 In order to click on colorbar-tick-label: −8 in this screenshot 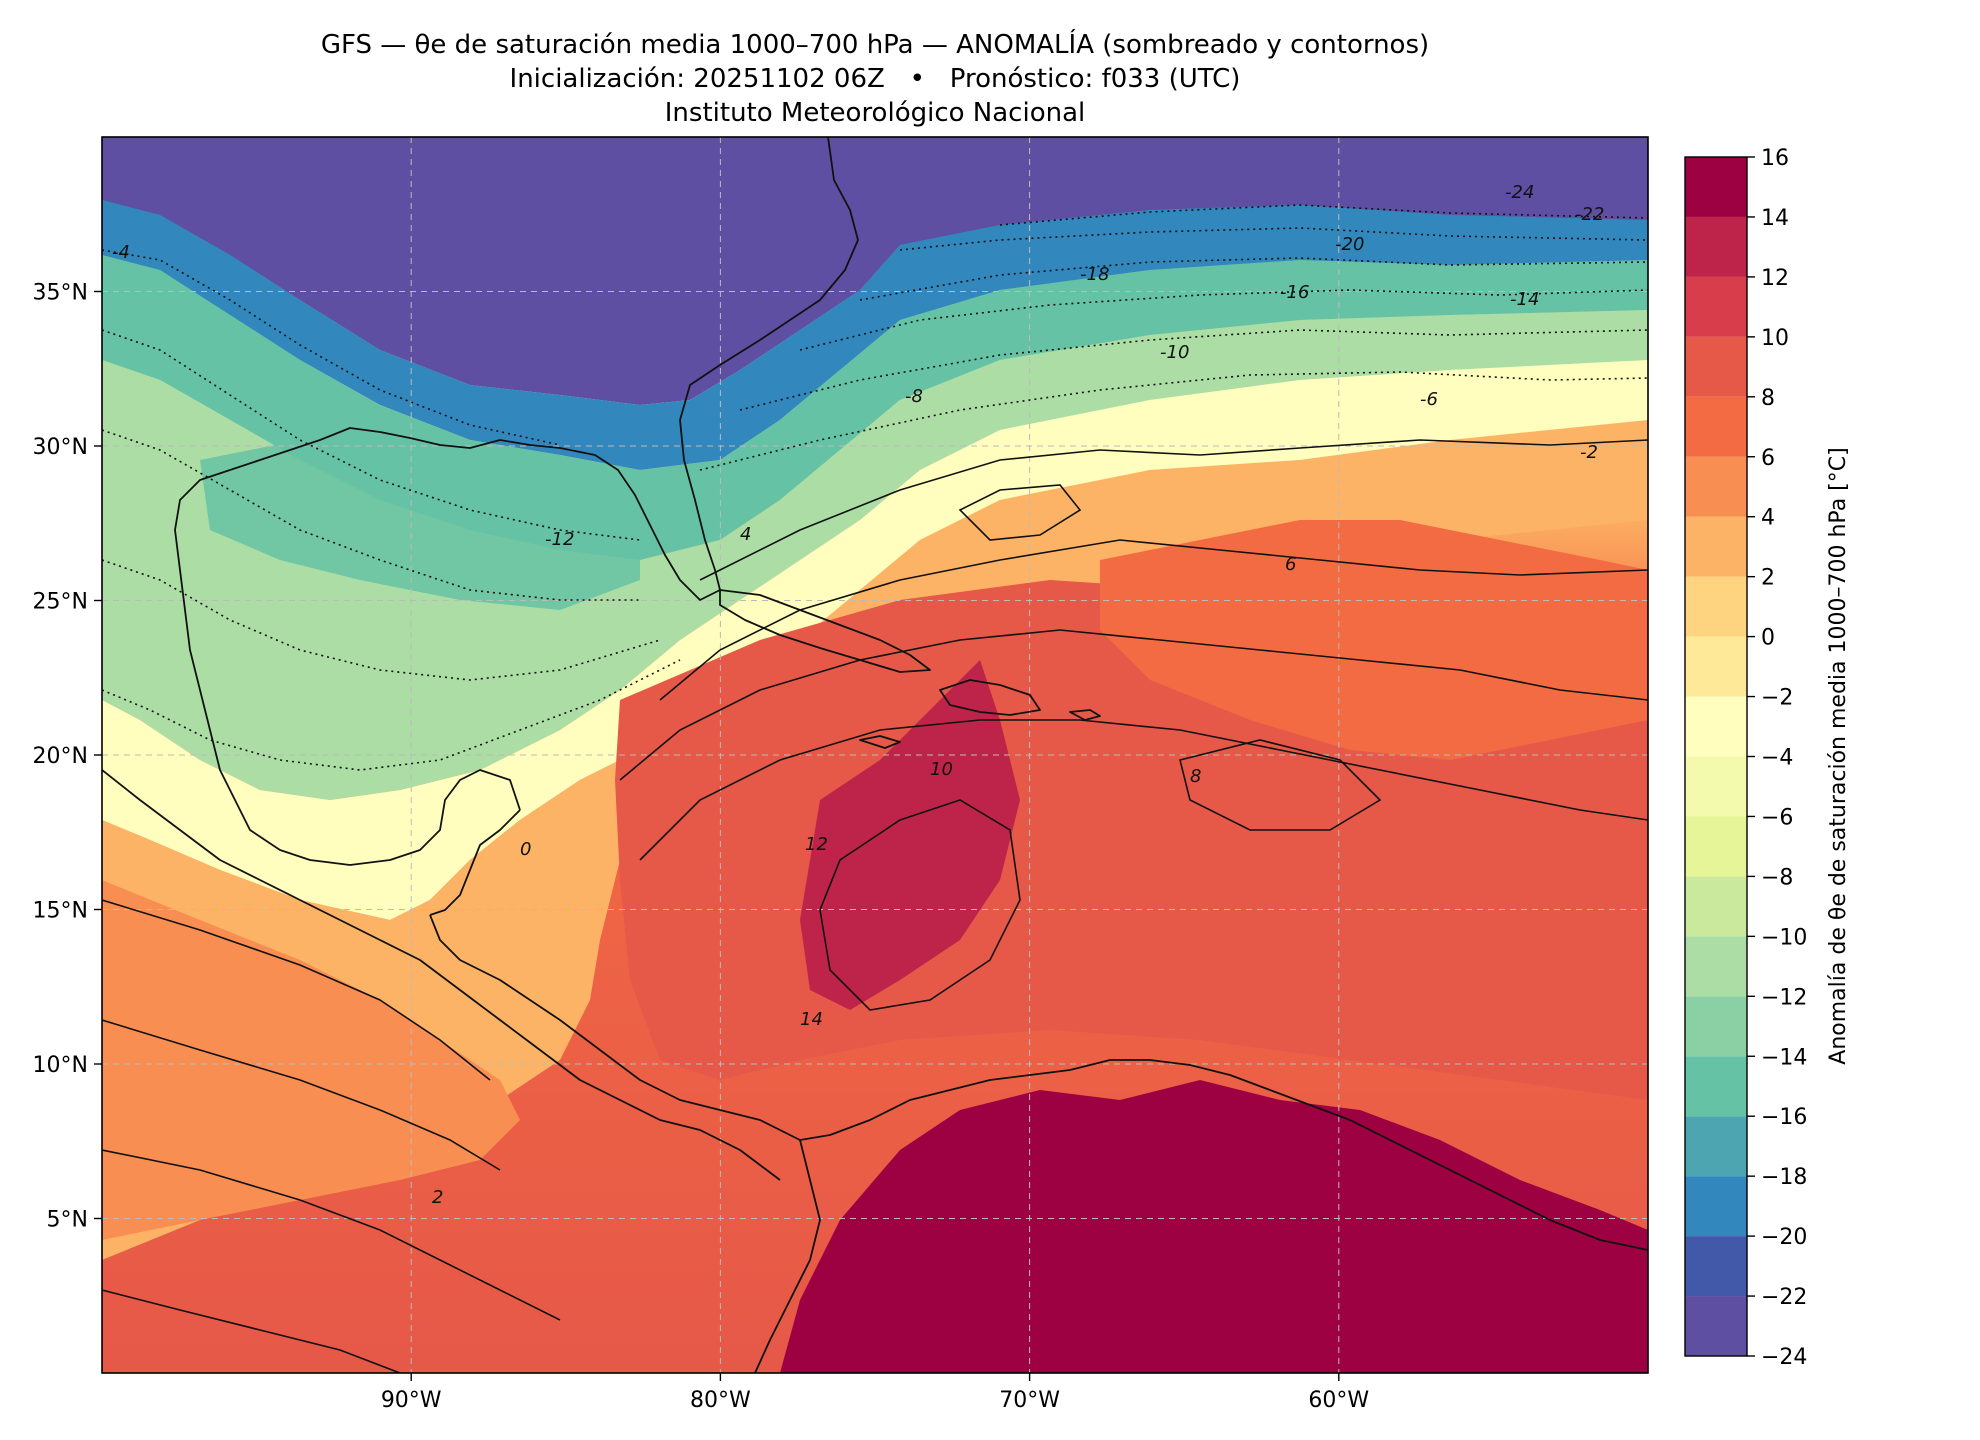, I will do `click(1777, 877)`.